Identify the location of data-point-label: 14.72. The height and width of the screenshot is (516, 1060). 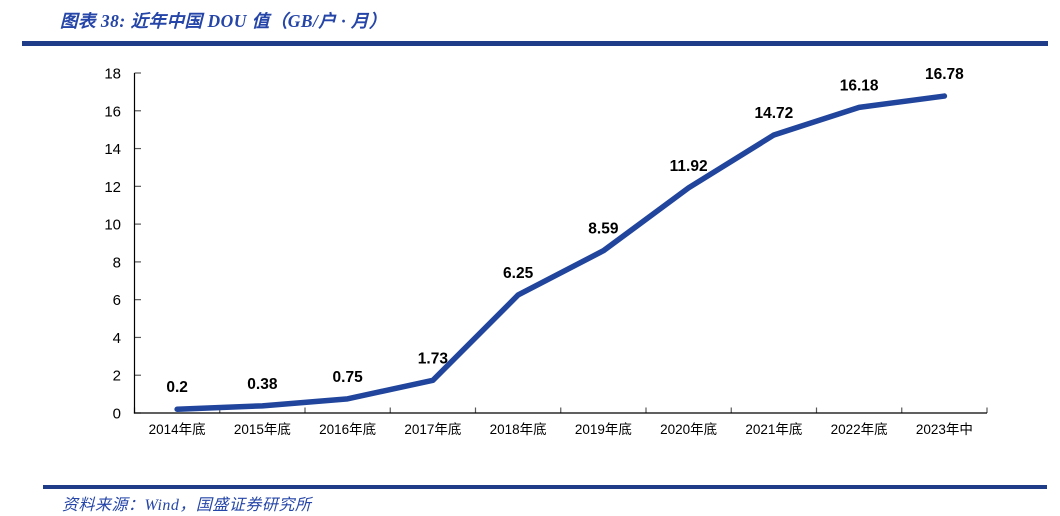
(773, 113).